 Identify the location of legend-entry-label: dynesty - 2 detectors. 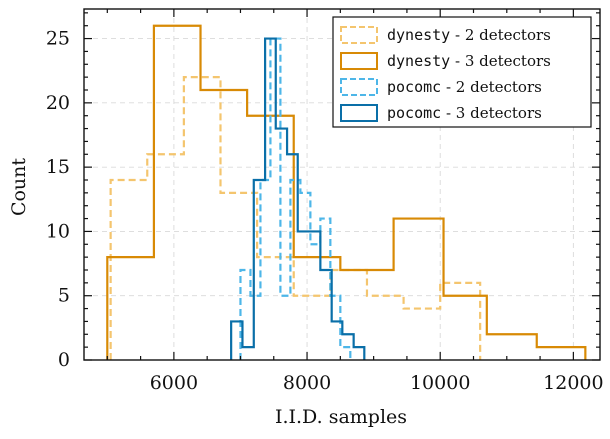
(469, 35).